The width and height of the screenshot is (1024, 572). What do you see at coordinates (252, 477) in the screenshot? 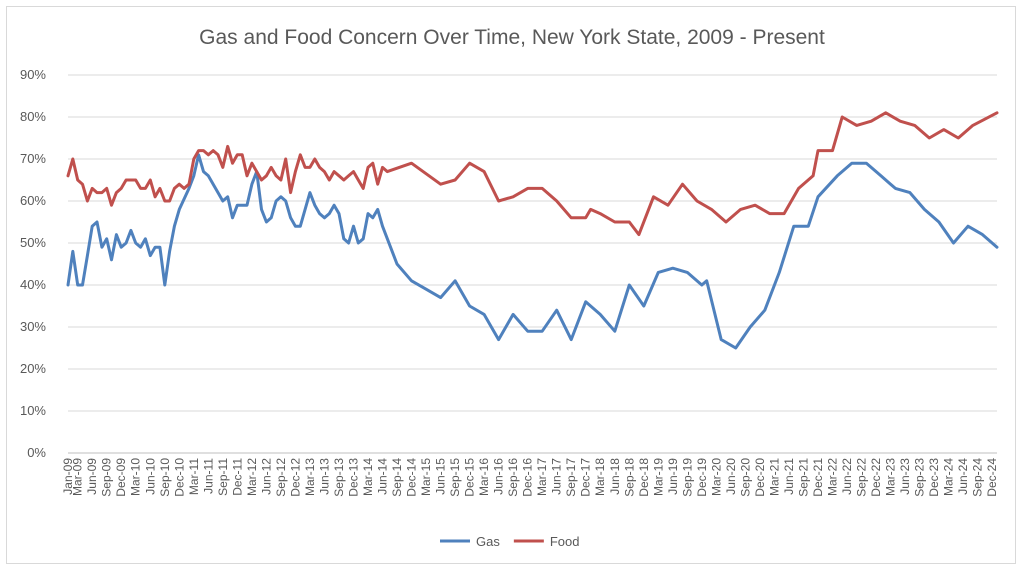
I see `x-tick-label: Mar-12` at bounding box center [252, 477].